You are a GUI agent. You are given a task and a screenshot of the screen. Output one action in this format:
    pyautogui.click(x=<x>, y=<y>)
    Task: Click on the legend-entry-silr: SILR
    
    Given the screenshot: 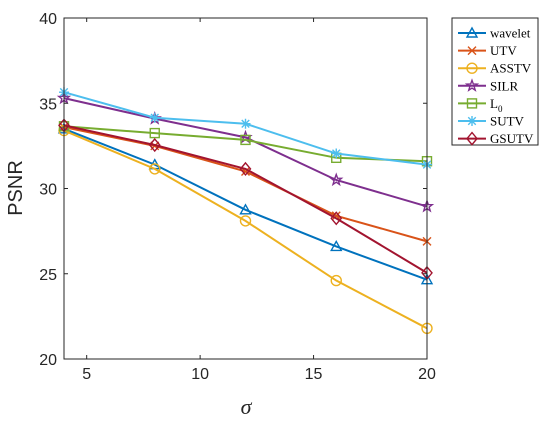 What is the action you would take?
    pyautogui.click(x=488, y=85)
    